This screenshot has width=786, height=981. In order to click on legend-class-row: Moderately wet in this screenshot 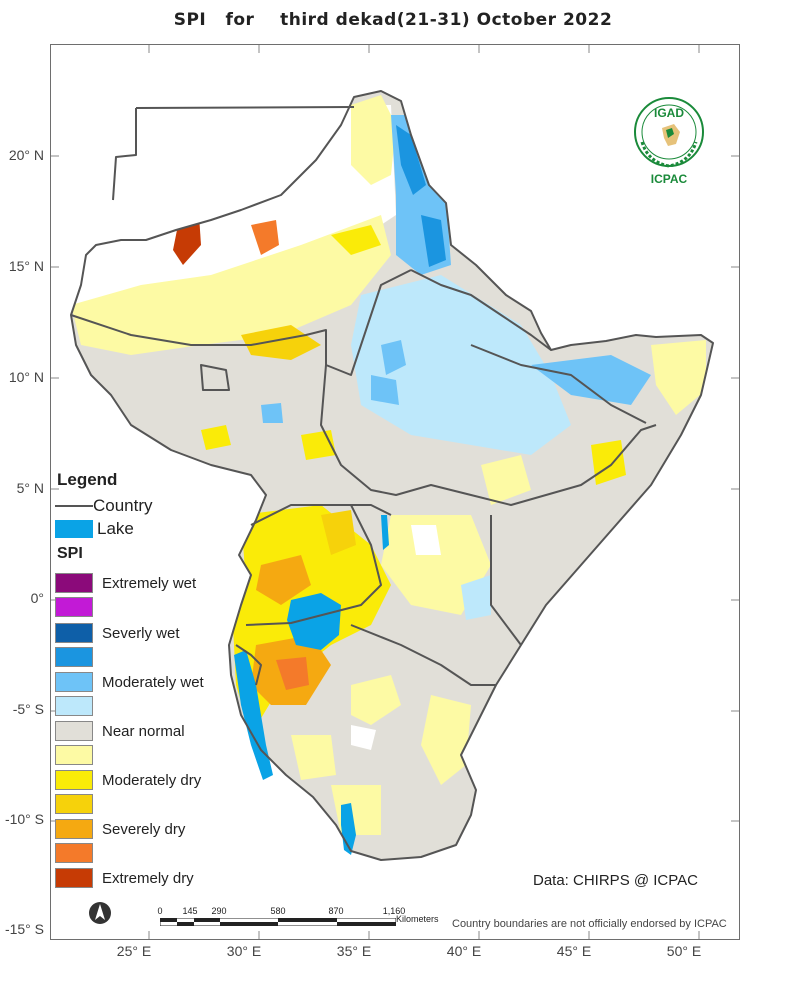, I will do `click(129, 682)`.